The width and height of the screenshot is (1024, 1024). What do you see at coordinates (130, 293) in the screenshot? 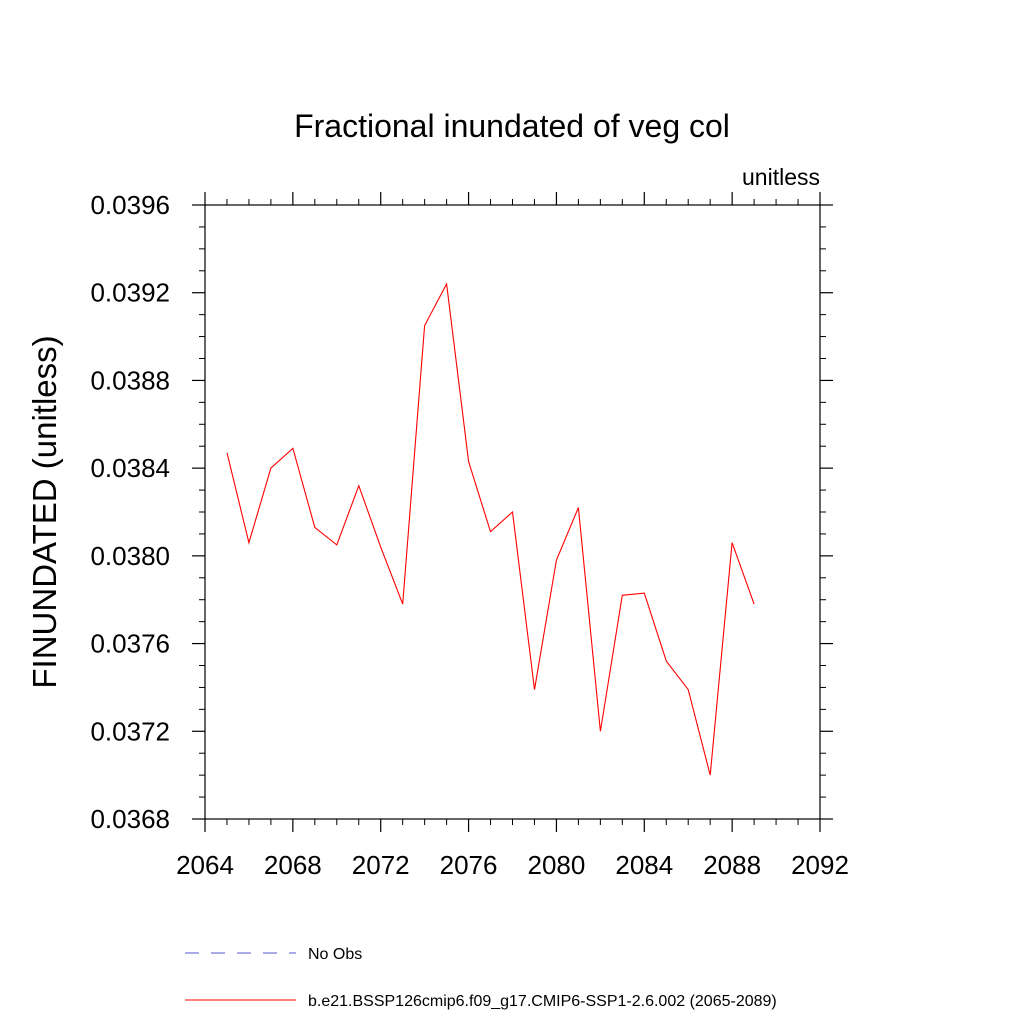
I see `y-tick-label: 0.0392` at bounding box center [130, 293].